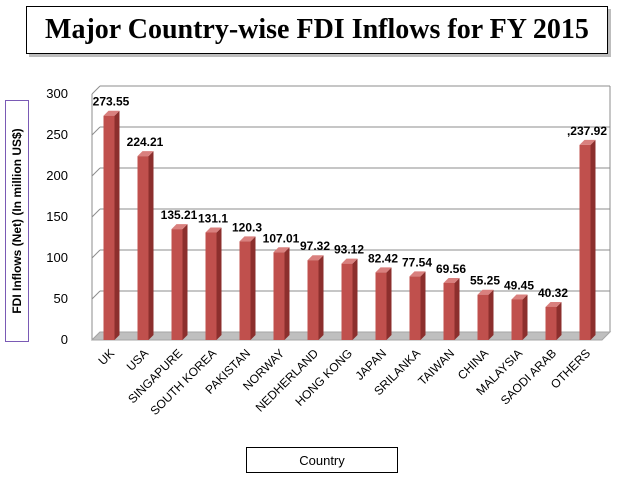 The height and width of the screenshot is (479, 638). What do you see at coordinates (587, 131) in the screenshot?
I see `data-label: ,237.92` at bounding box center [587, 131].